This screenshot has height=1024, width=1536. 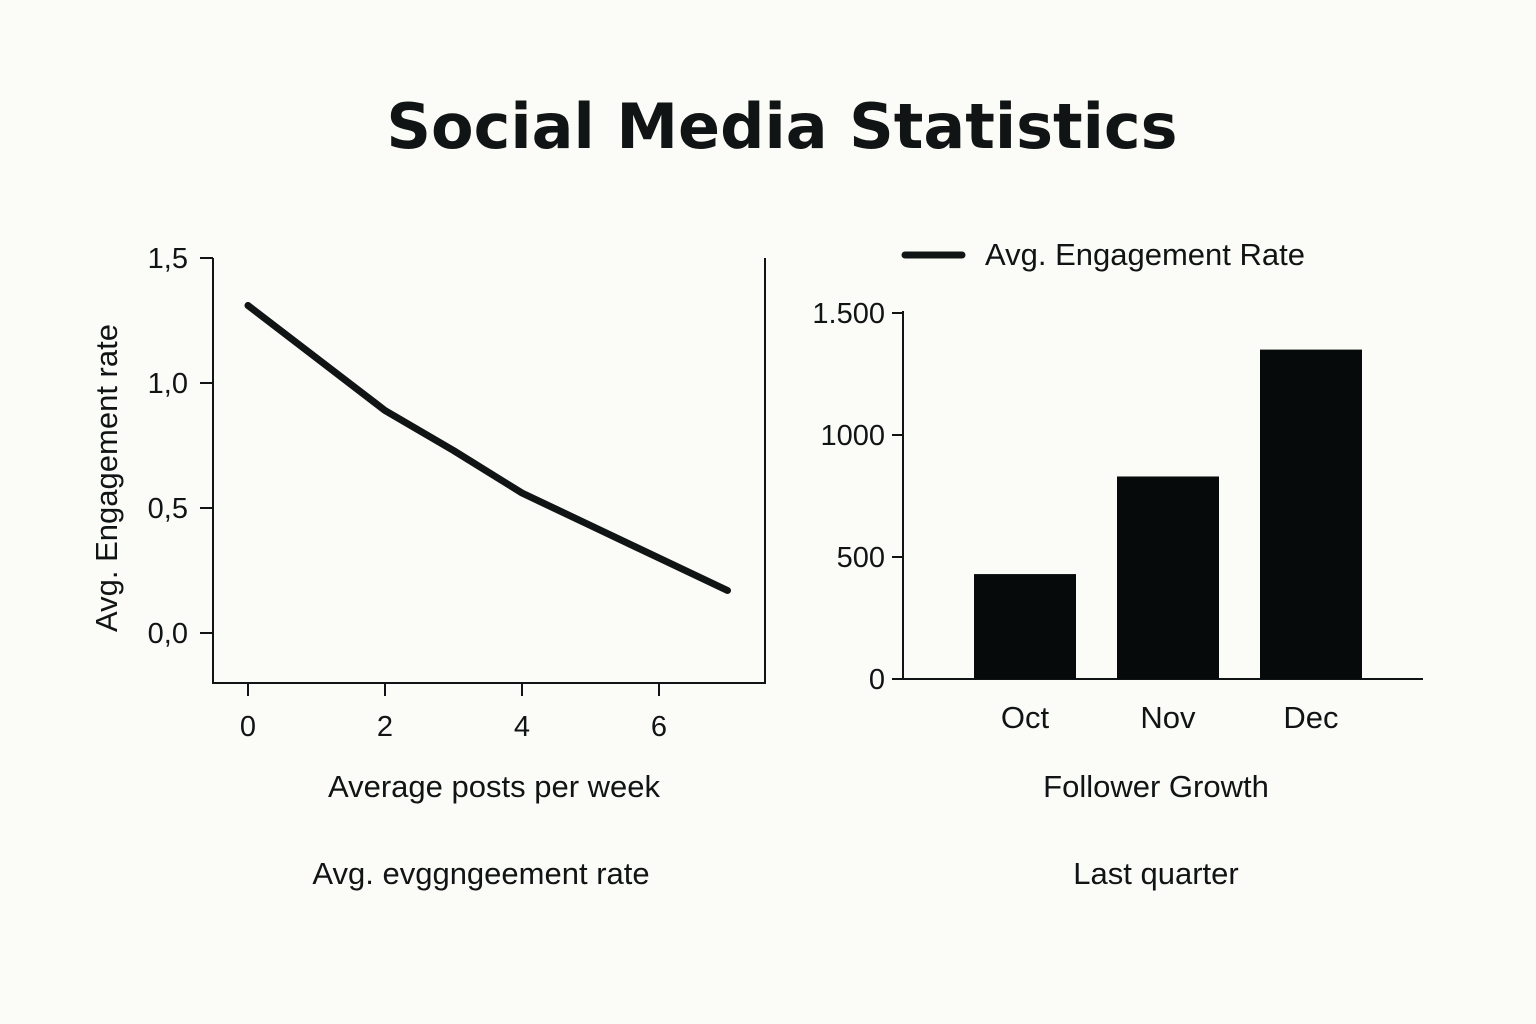 What do you see at coordinates (480, 873) in the screenshot?
I see `line-chart-caption: Avg. evggngeement rate` at bounding box center [480, 873].